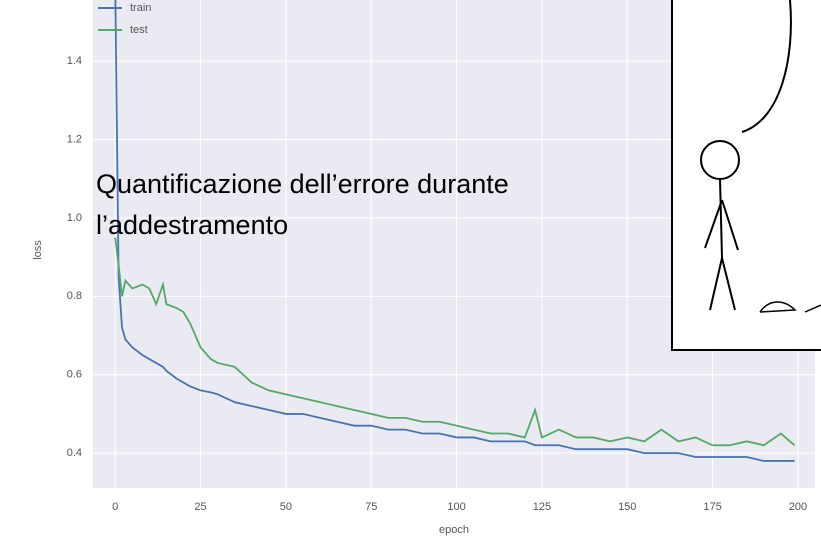 Image resolution: width=821 pixels, height=541 pixels. Describe the element at coordinates (302, 184) in the screenshot. I see `annotation: Quantificazione dell’errore durante` at that location.